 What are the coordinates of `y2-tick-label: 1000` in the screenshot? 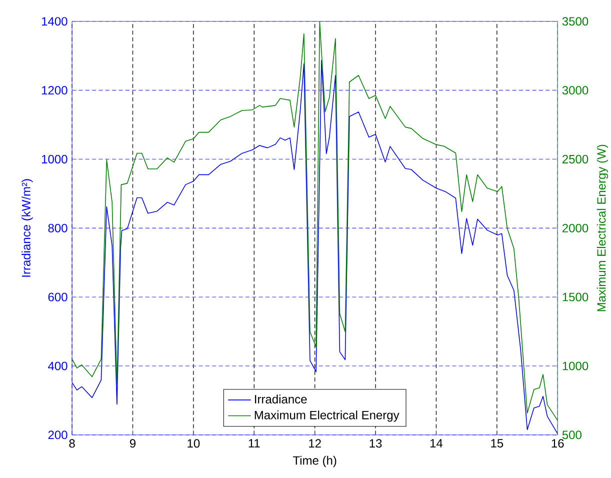 It's located at (575, 366).